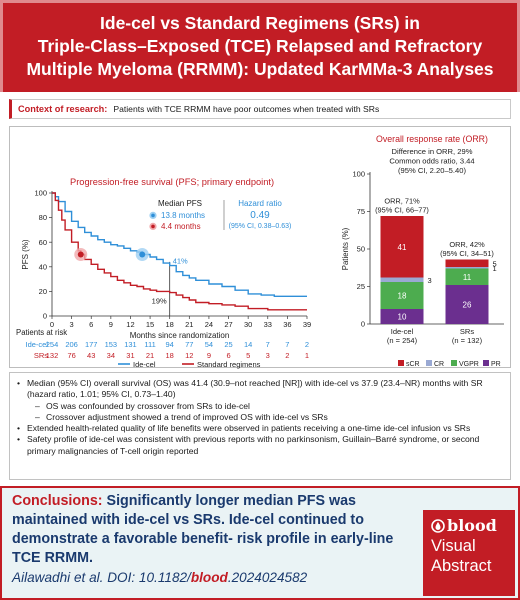  I want to click on y-tick-label: 0, so click(45, 316).